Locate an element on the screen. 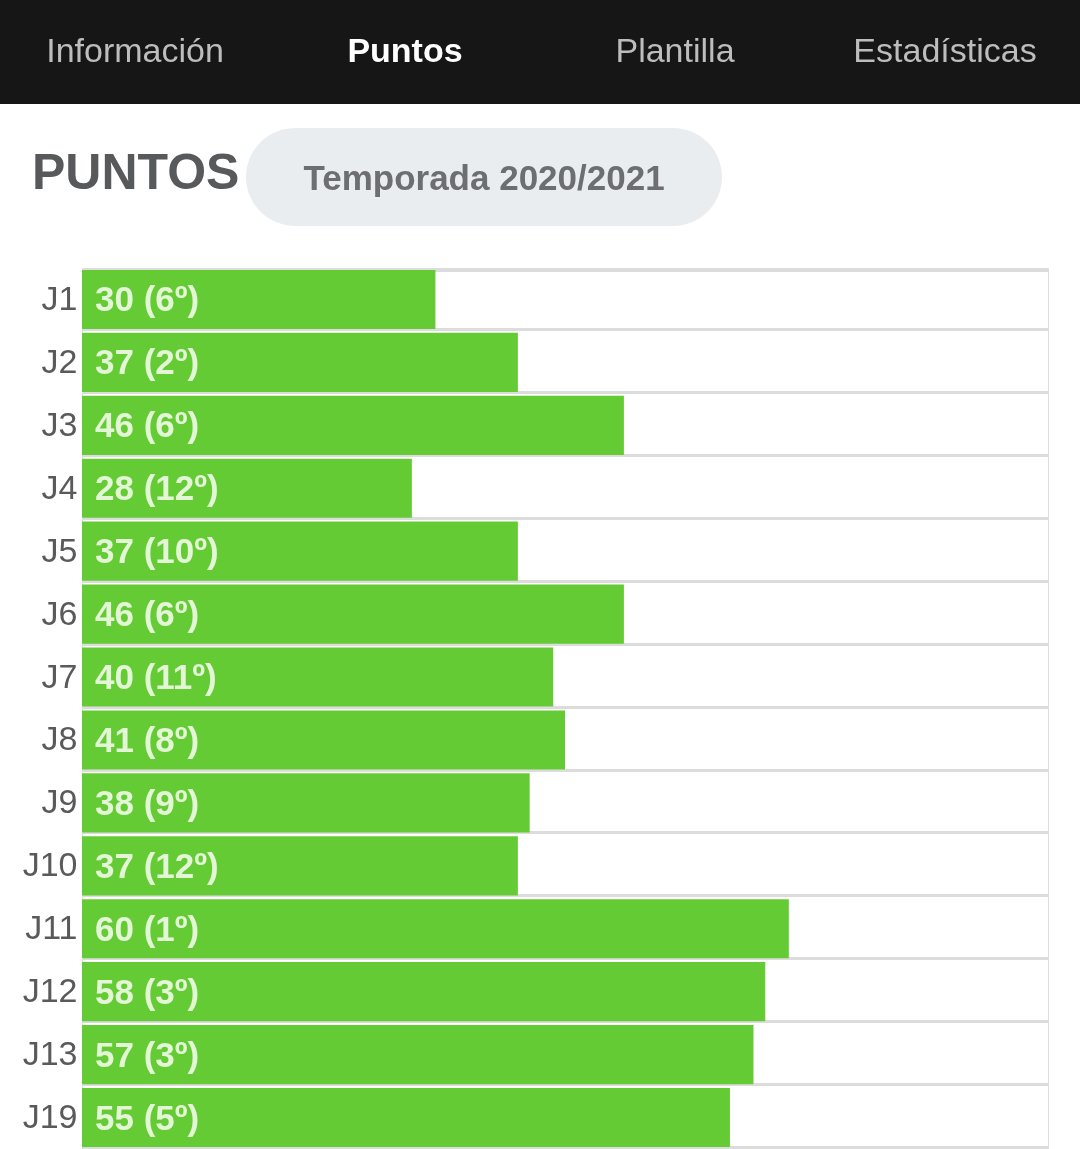  text: Puntos is located at coordinates (405, 50).